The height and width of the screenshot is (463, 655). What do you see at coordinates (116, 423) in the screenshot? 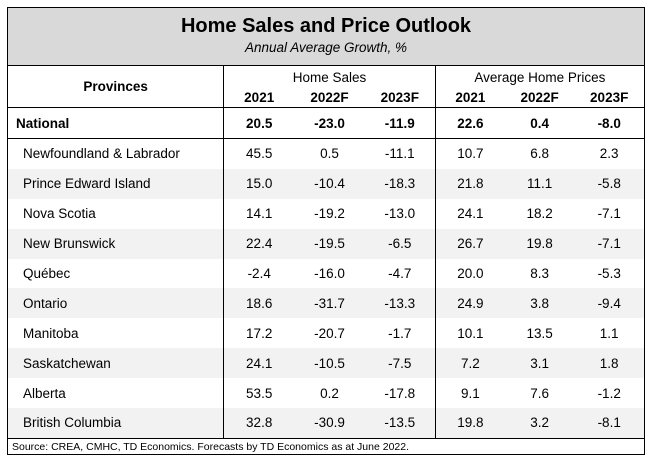
I see `row-label: British Columbia` at bounding box center [116, 423].